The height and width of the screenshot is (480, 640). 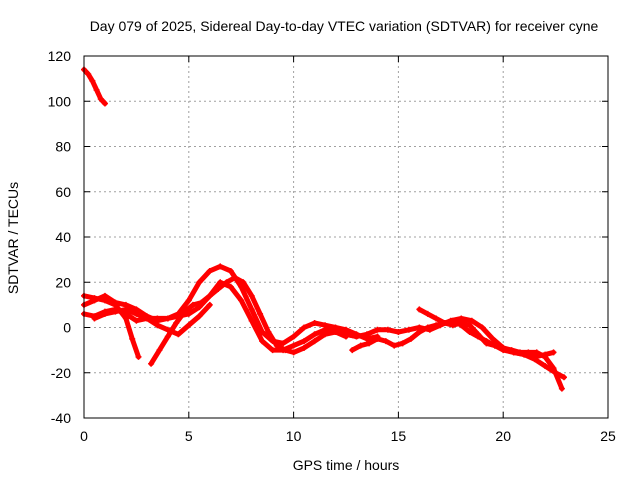 I want to click on y-tick-label: -40, so click(x=61, y=418).